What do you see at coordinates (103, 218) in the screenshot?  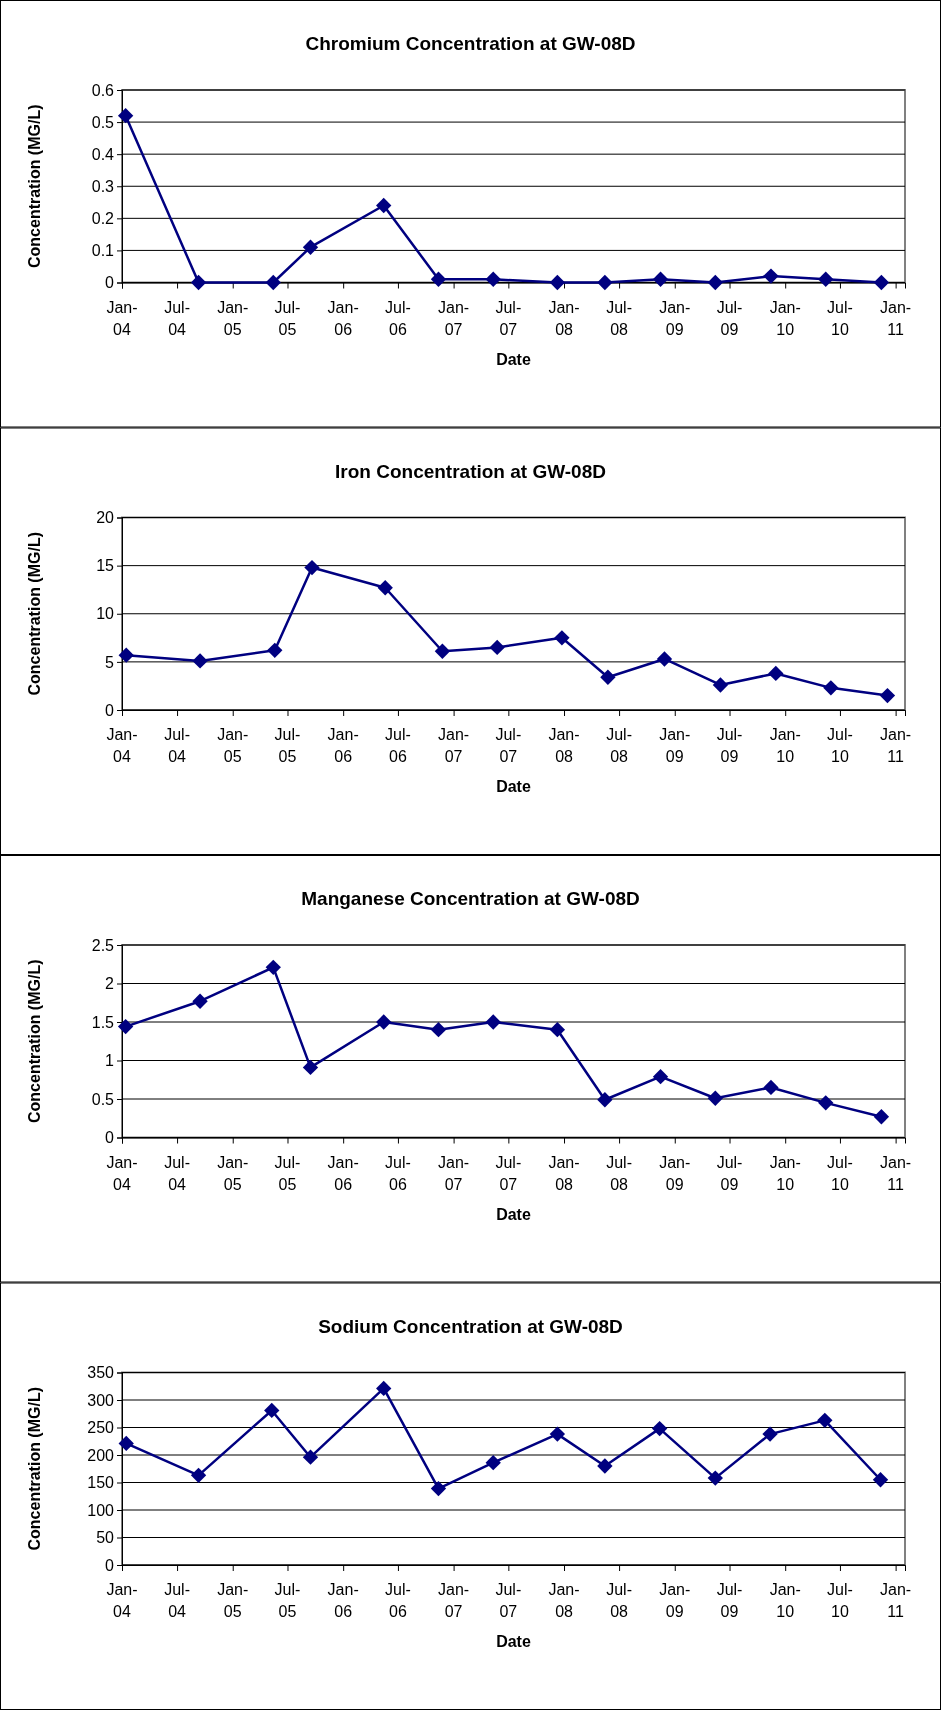 I see `y-tick-label: 0.2` at bounding box center [103, 218].